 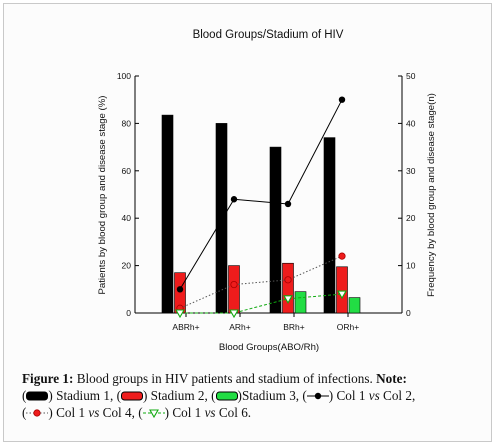 What do you see at coordinates (187, 412) in the screenshot?
I see `legend-label-col1-col6-a: Col 1` at bounding box center [187, 412].